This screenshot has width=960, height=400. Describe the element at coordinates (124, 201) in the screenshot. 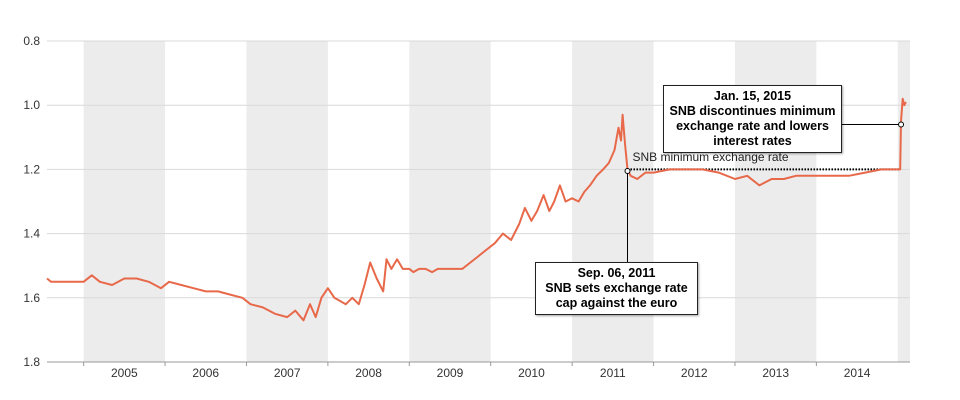

I see `year-band-2005` at that location.